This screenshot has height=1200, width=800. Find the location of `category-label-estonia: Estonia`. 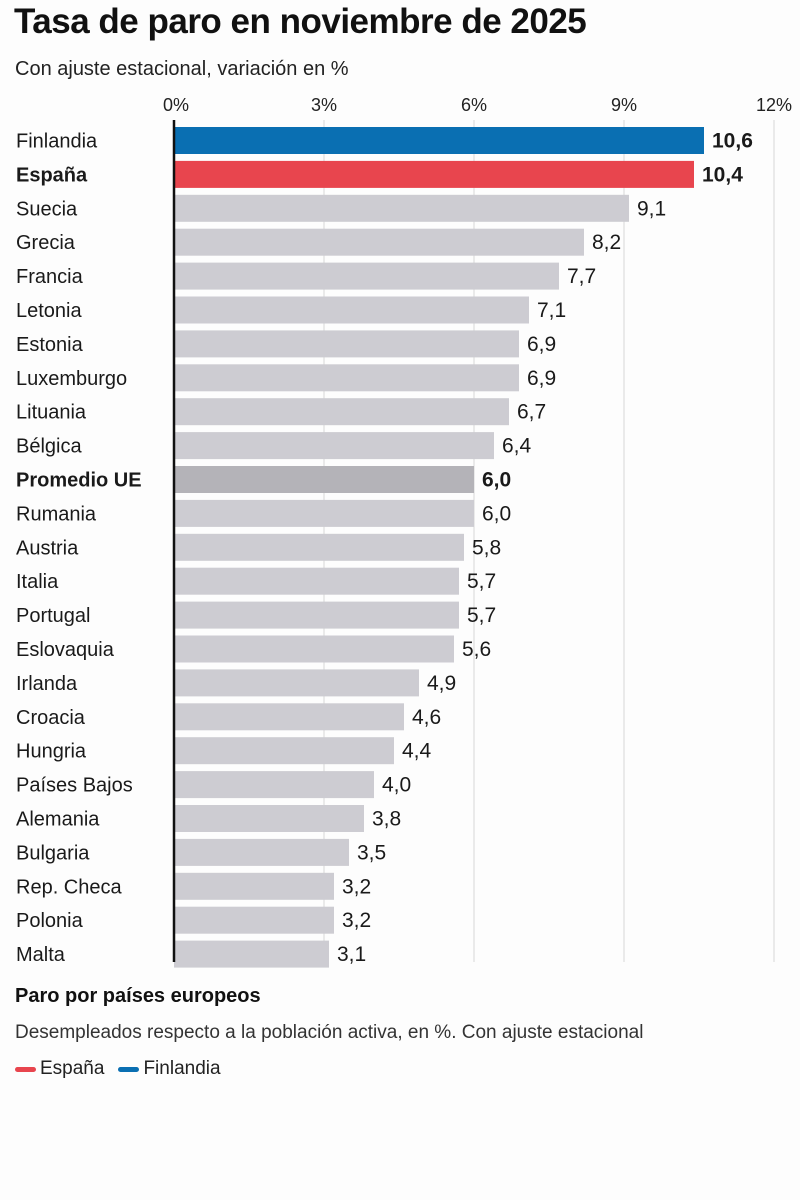

category-label-estonia: Estonia is located at coordinates (50, 345).